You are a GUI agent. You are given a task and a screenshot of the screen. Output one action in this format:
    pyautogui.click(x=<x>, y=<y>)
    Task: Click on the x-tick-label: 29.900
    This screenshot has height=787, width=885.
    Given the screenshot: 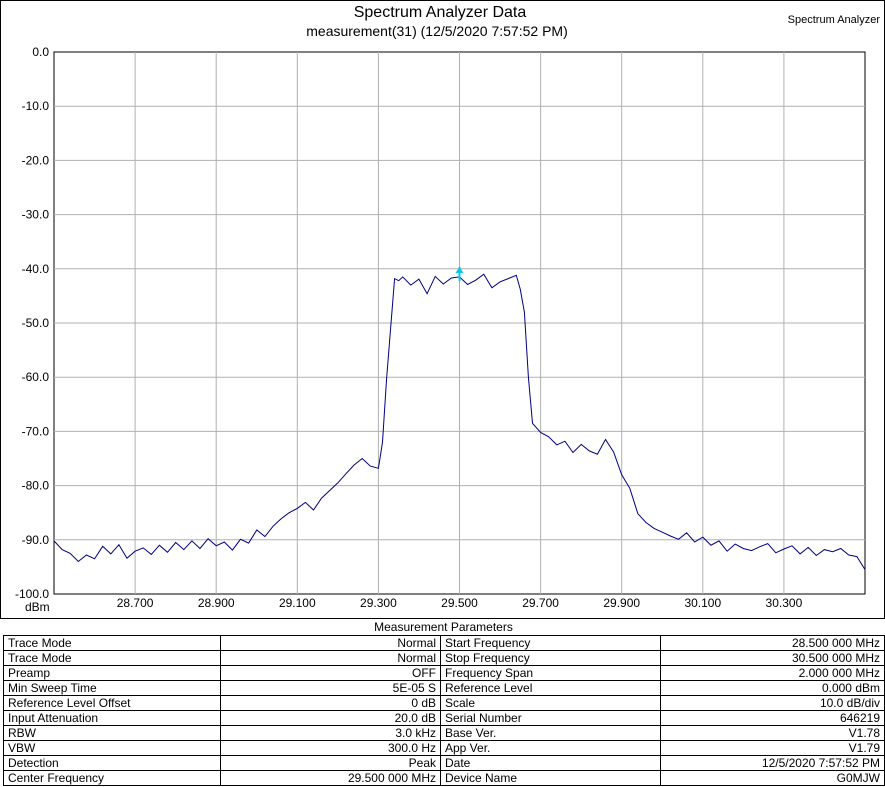 What is the action you would take?
    pyautogui.click(x=621, y=603)
    